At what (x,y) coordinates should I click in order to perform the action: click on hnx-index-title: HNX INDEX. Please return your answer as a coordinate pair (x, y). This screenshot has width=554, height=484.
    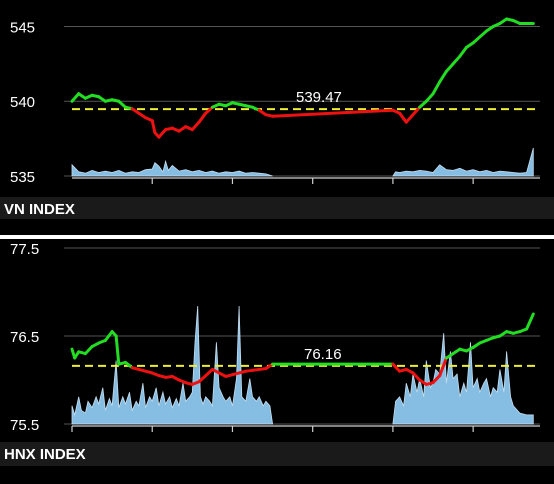
    Looking at the image, I should click on (45, 454).